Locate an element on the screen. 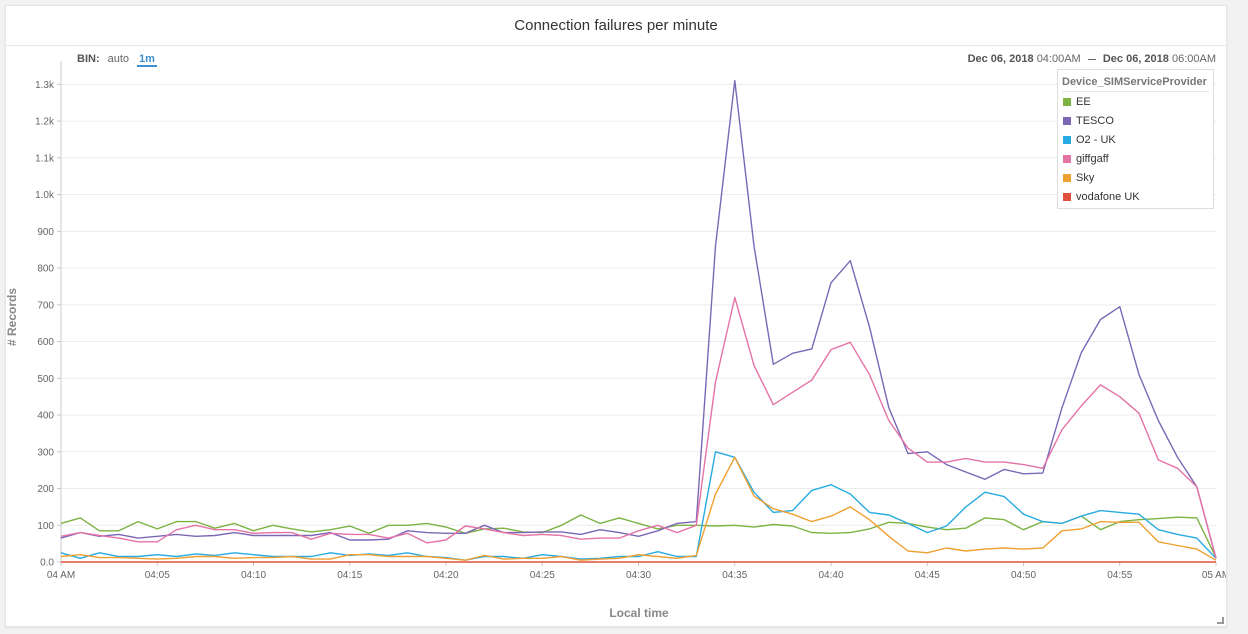 The image size is (1248, 634). legend-label: vodafone UK is located at coordinates (1108, 196).